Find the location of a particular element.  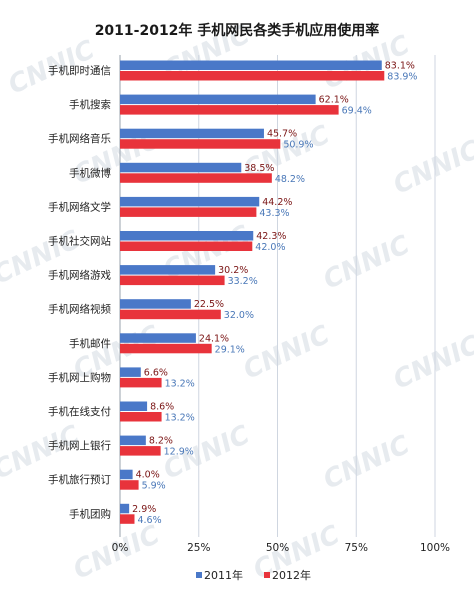

legend-label-2011: 2011年 is located at coordinates (223, 575).